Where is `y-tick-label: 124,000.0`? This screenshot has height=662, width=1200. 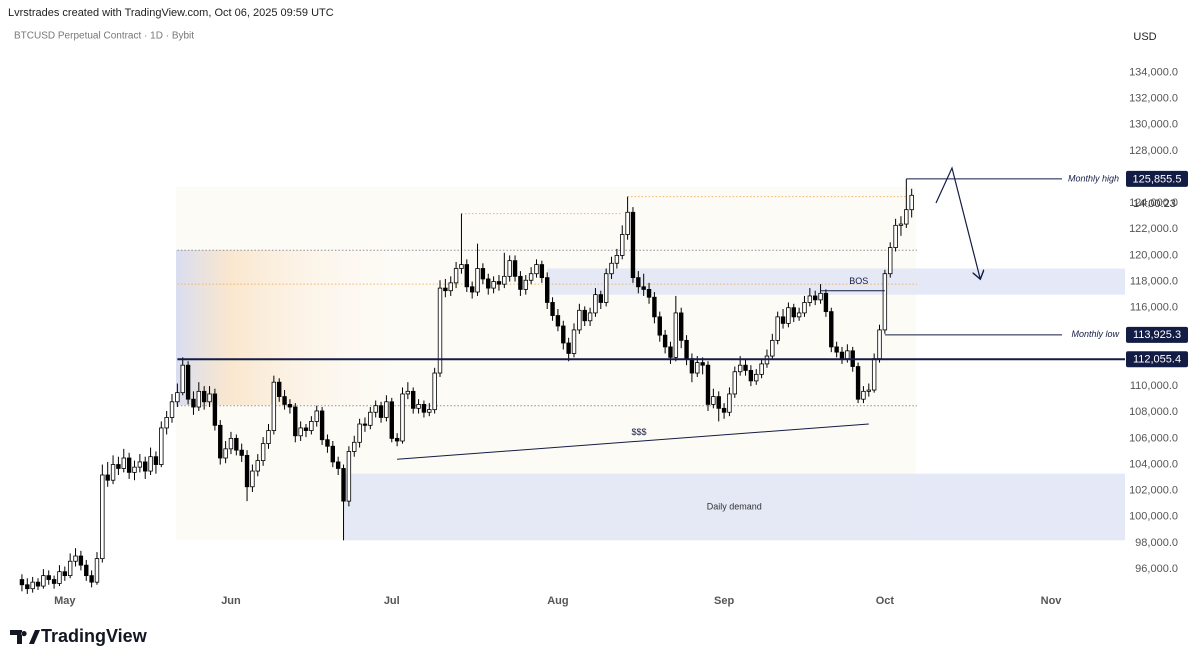 y-tick-label: 124,000.0 is located at coordinates (1153, 203).